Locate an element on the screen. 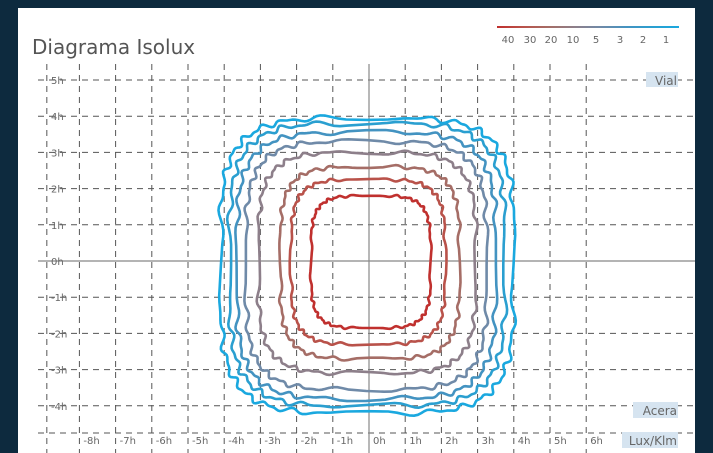 The image size is (713, 453). legend-value: 10 is located at coordinates (573, 40).